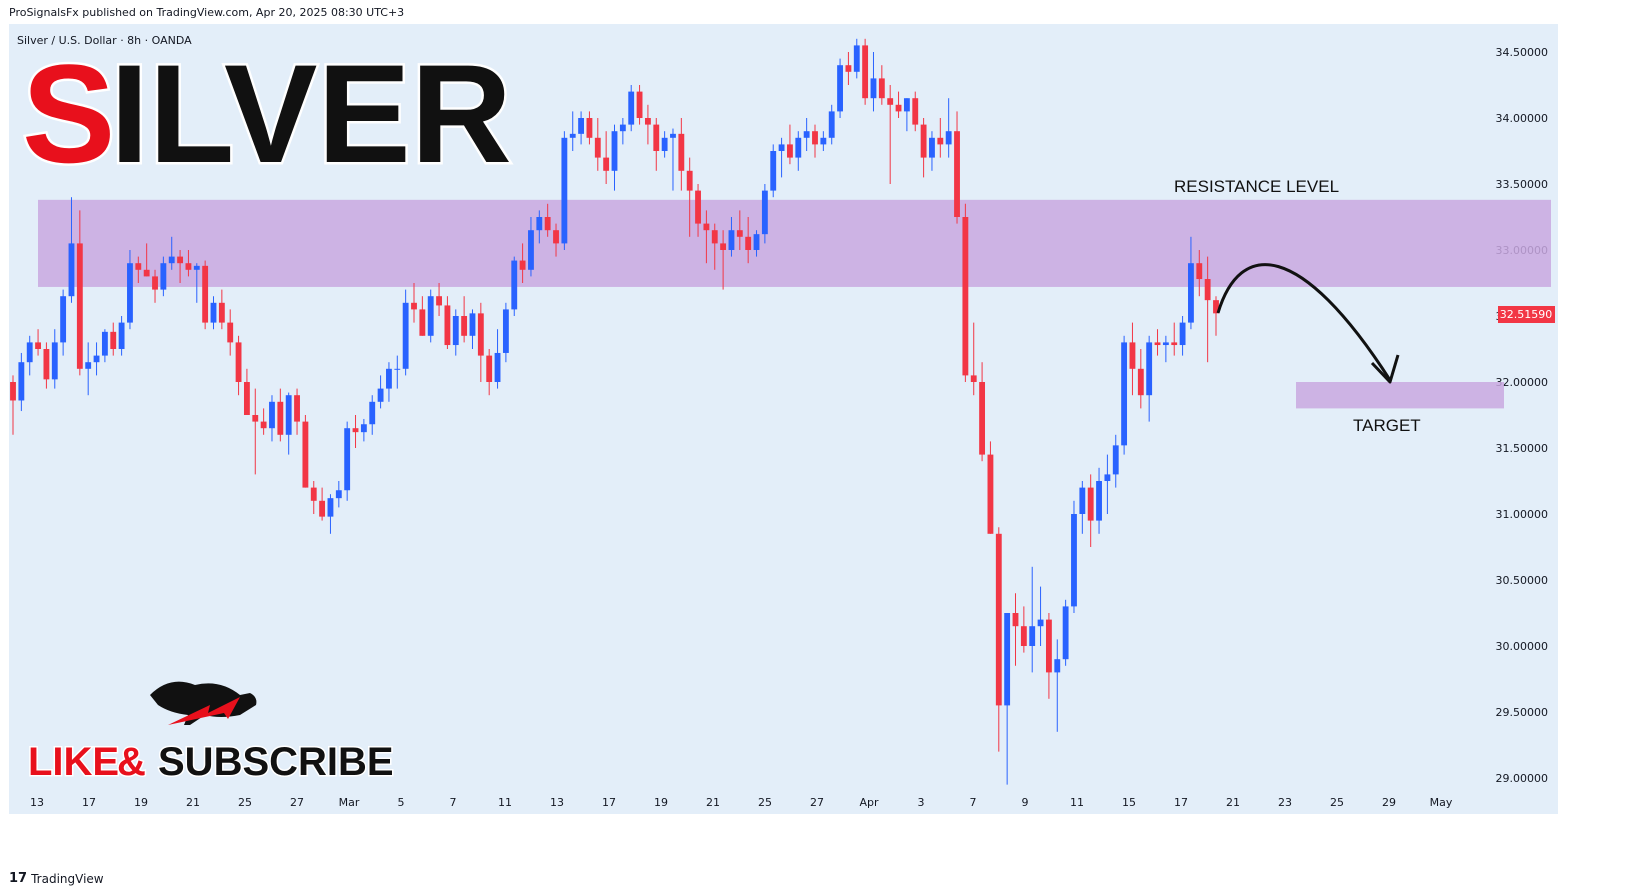 Image resolution: width=1643 pixels, height=890 pixels. What do you see at coordinates (203, 703) in the screenshot?
I see `bull-logo` at bounding box center [203, 703].